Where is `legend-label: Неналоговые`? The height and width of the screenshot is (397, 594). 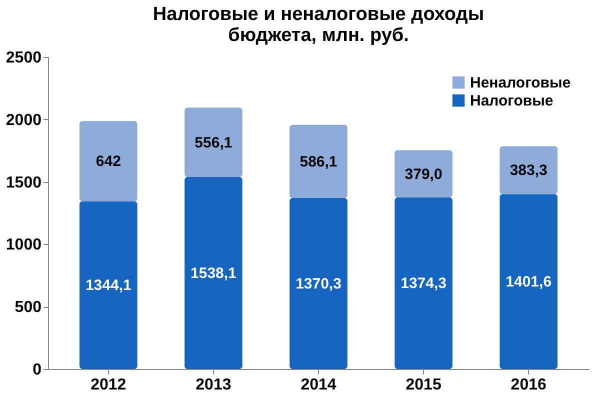 legend-label: Неналоговые is located at coordinates (520, 83).